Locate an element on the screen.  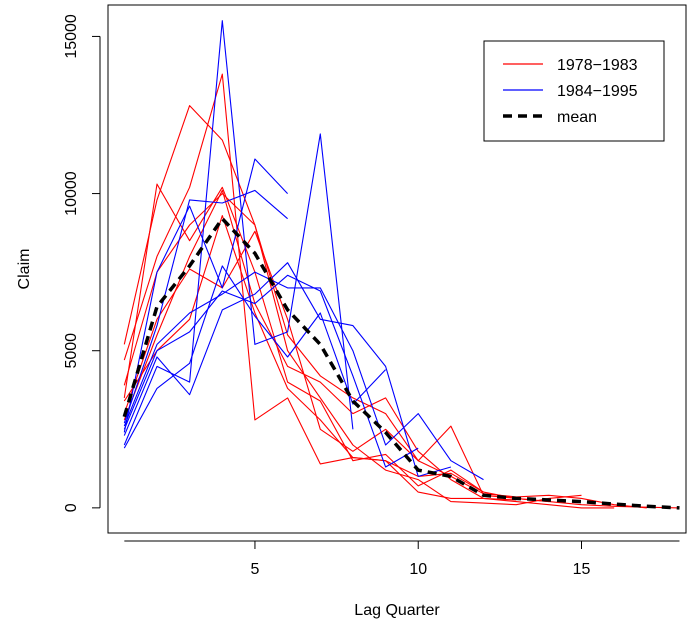
y-tick-label: 10000 is located at coordinates (71, 193).